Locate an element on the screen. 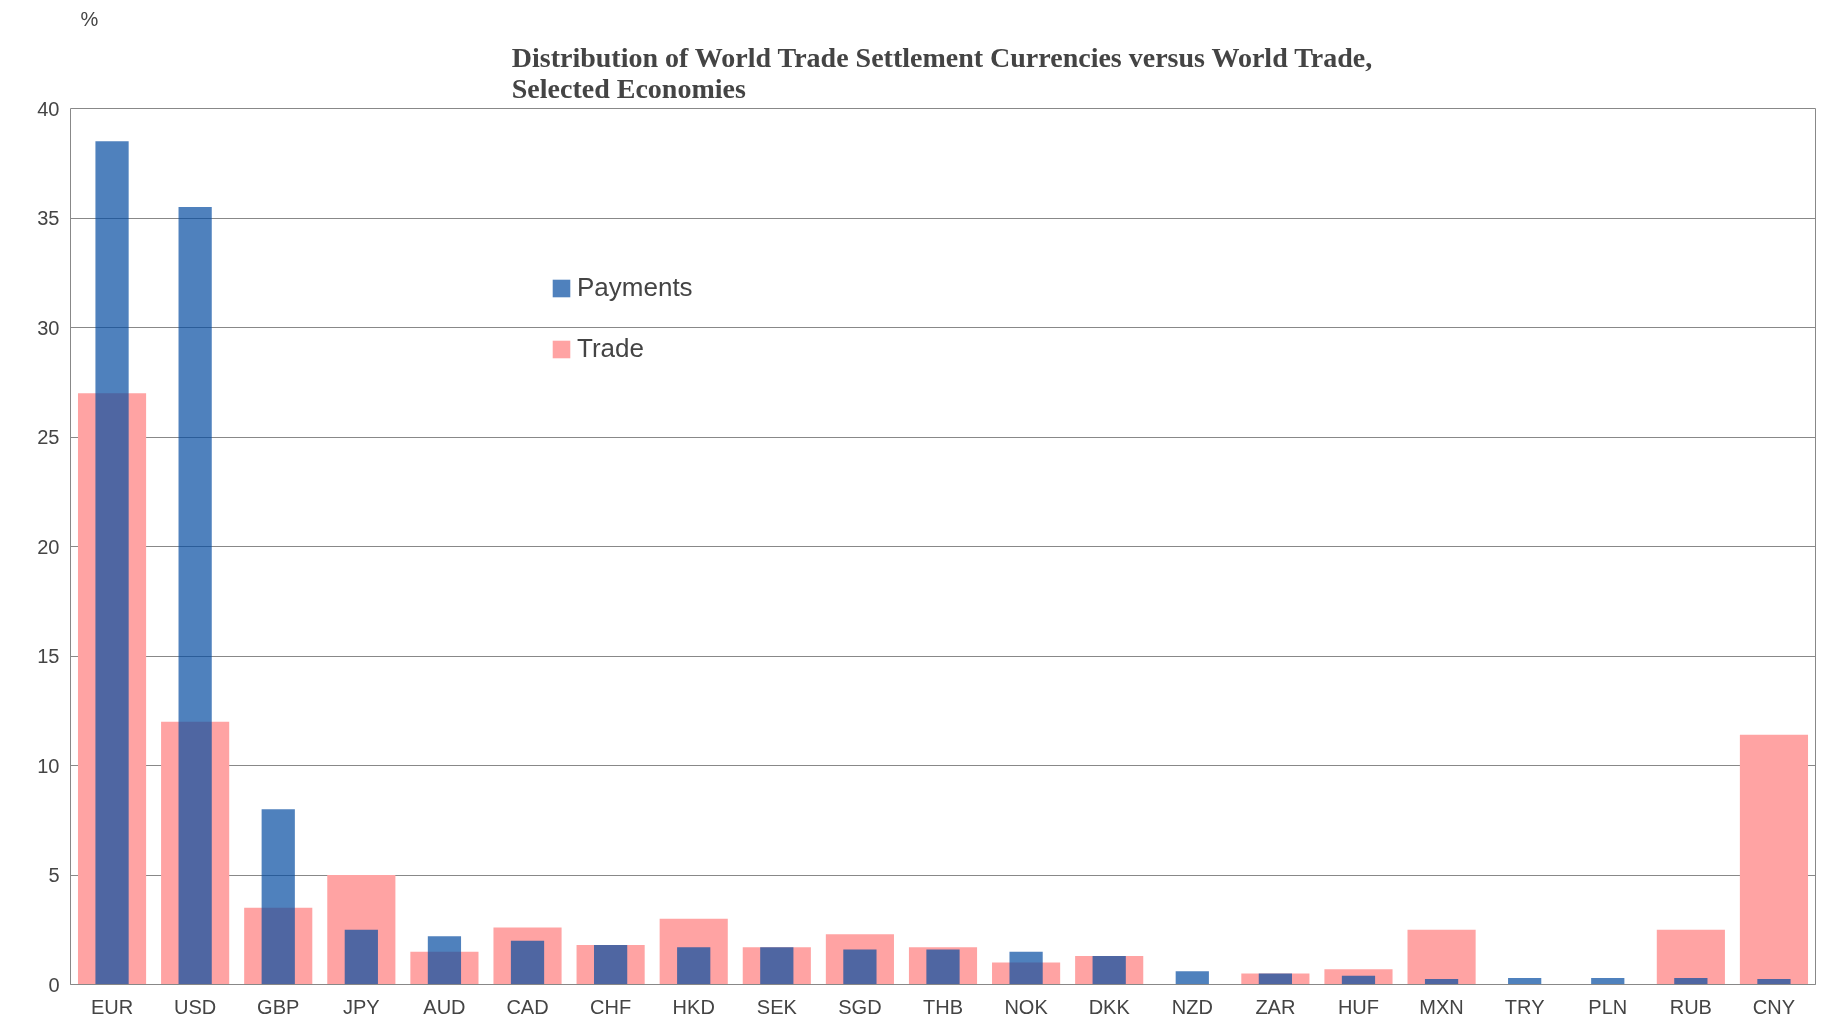  y-axis-title: % is located at coordinates (89, 18).